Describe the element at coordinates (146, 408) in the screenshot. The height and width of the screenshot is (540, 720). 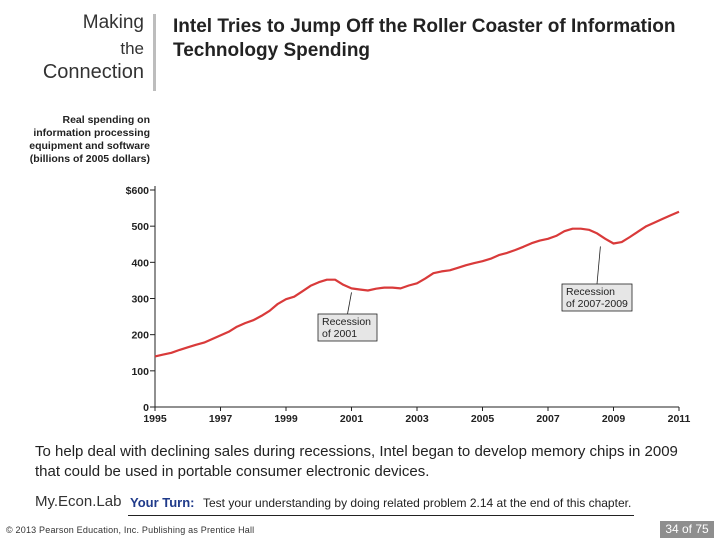
I see `y-tick-label: 0` at that location.